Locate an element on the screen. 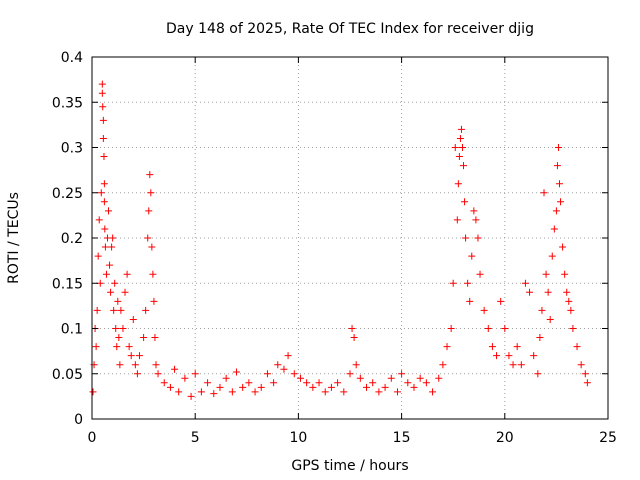 The height and width of the screenshot is (480, 640). x-tick-label: 10 is located at coordinates (298, 438).